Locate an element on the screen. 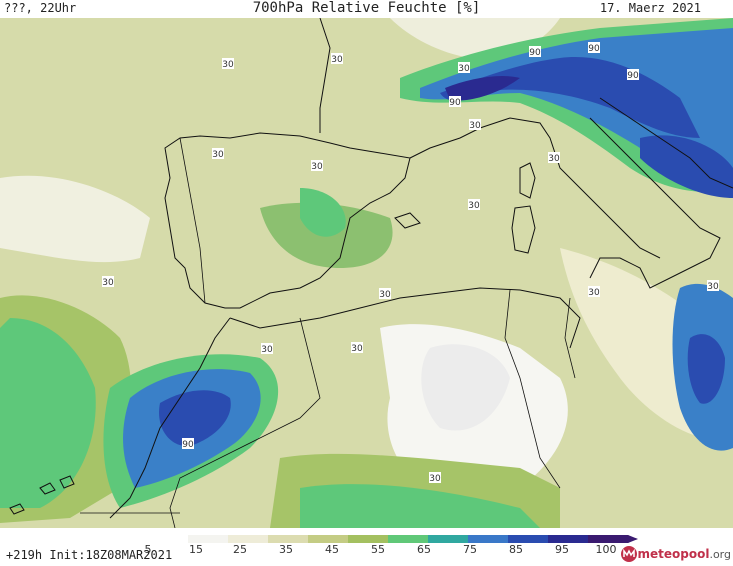 This screenshot has height=566, width=733. green-zone-south is located at coordinates (420, 506).